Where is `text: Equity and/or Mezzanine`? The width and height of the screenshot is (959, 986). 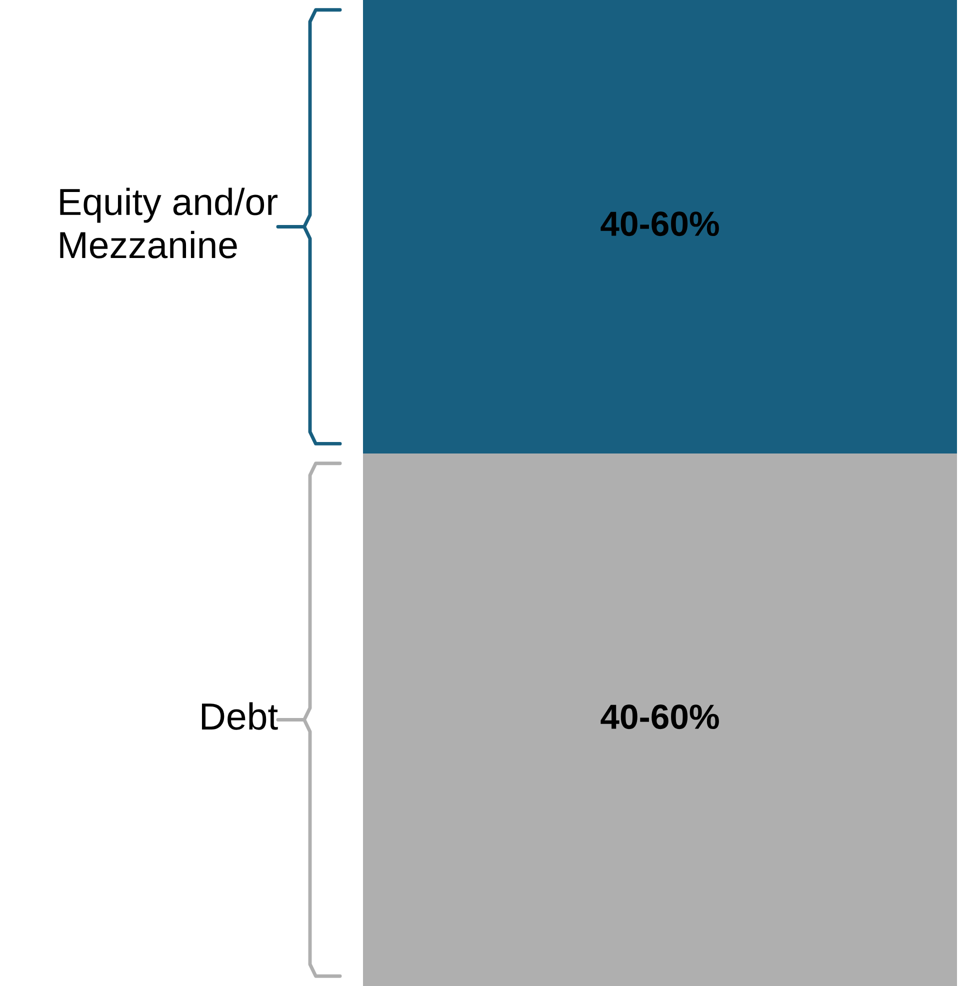
text: Equity and/or Mezzanine is located at coordinates (169, 223).